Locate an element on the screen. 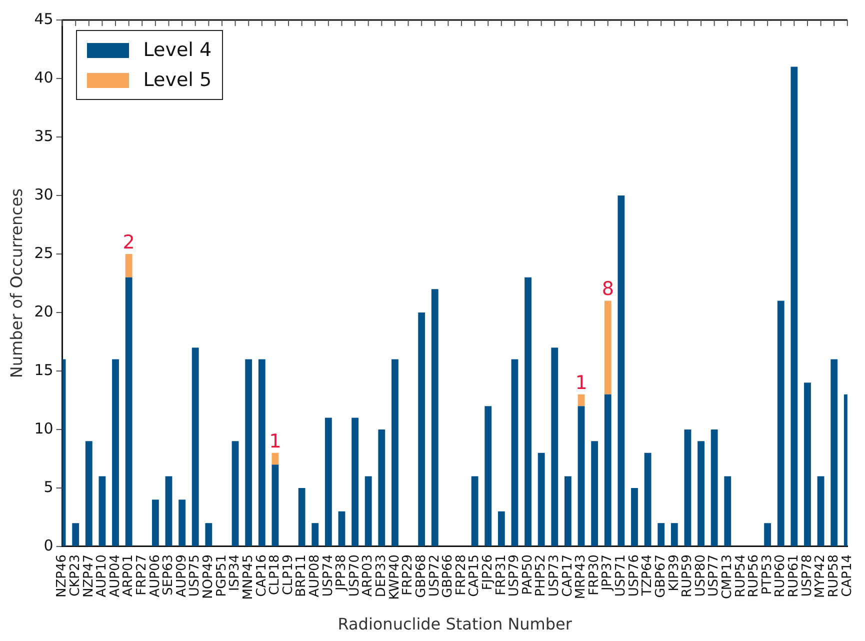  x-tick-label: JPP37 is located at coordinates (608, 573).